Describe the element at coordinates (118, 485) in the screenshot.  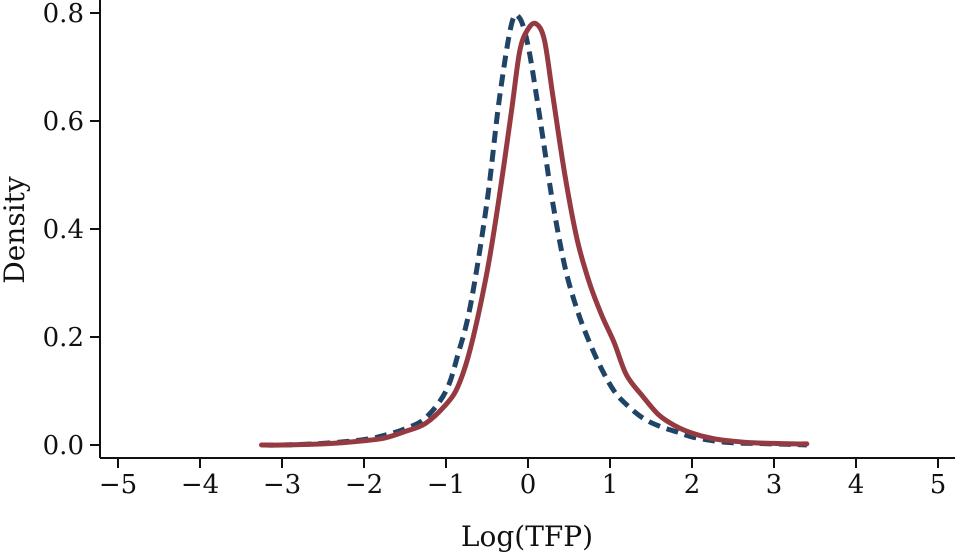
I see `x-tick-label: −5` at that location.